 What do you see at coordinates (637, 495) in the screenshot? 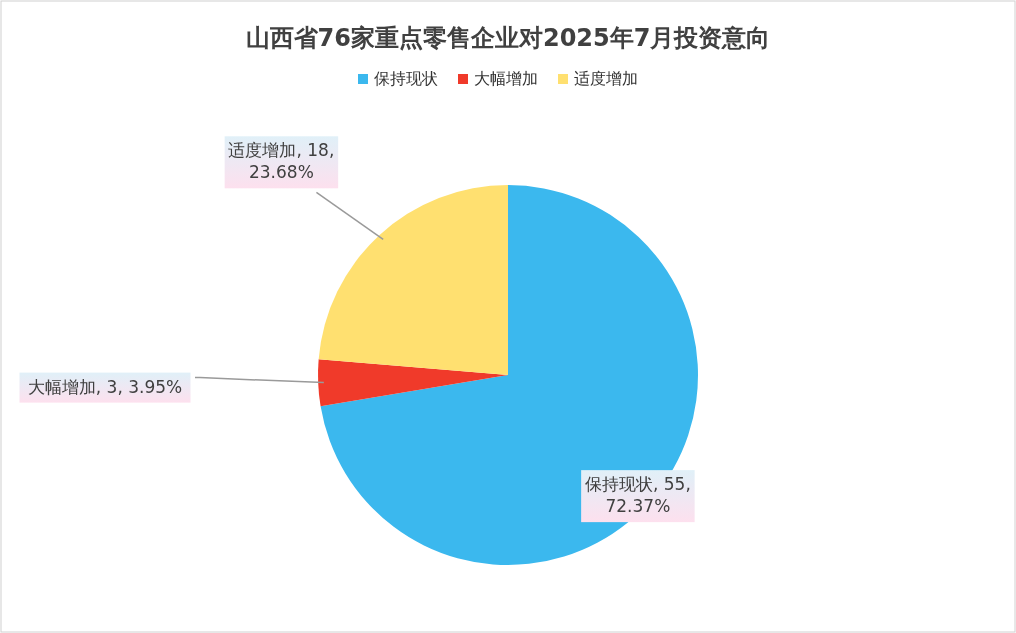
I see `data-label: 保持现状, 55, 72.37%` at bounding box center [637, 495].